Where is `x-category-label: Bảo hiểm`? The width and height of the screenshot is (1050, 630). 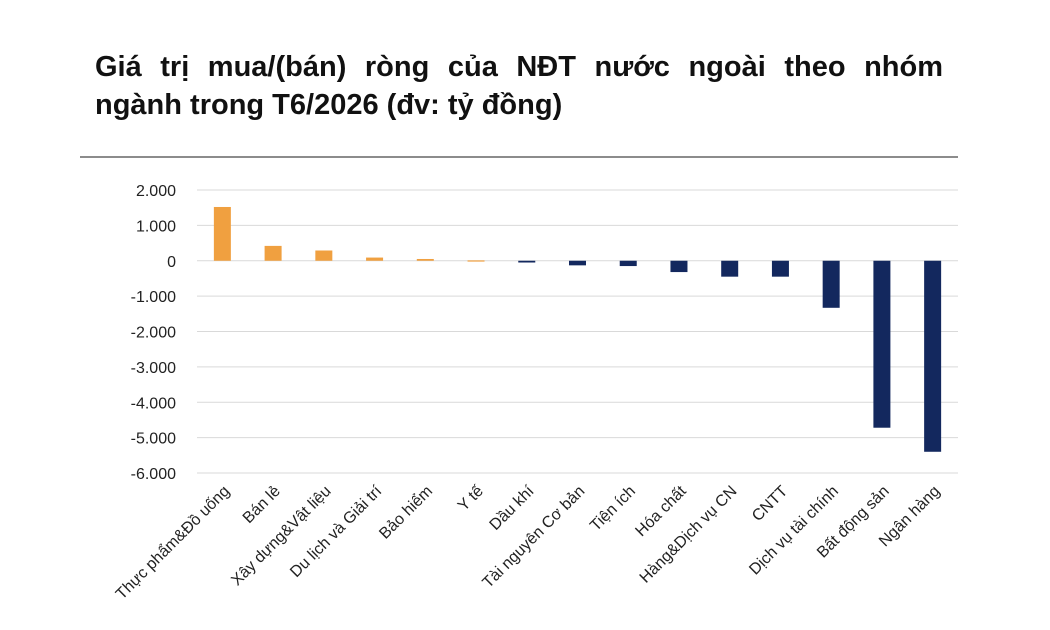 x-category-label: Bảo hiểm is located at coordinates (406, 512).